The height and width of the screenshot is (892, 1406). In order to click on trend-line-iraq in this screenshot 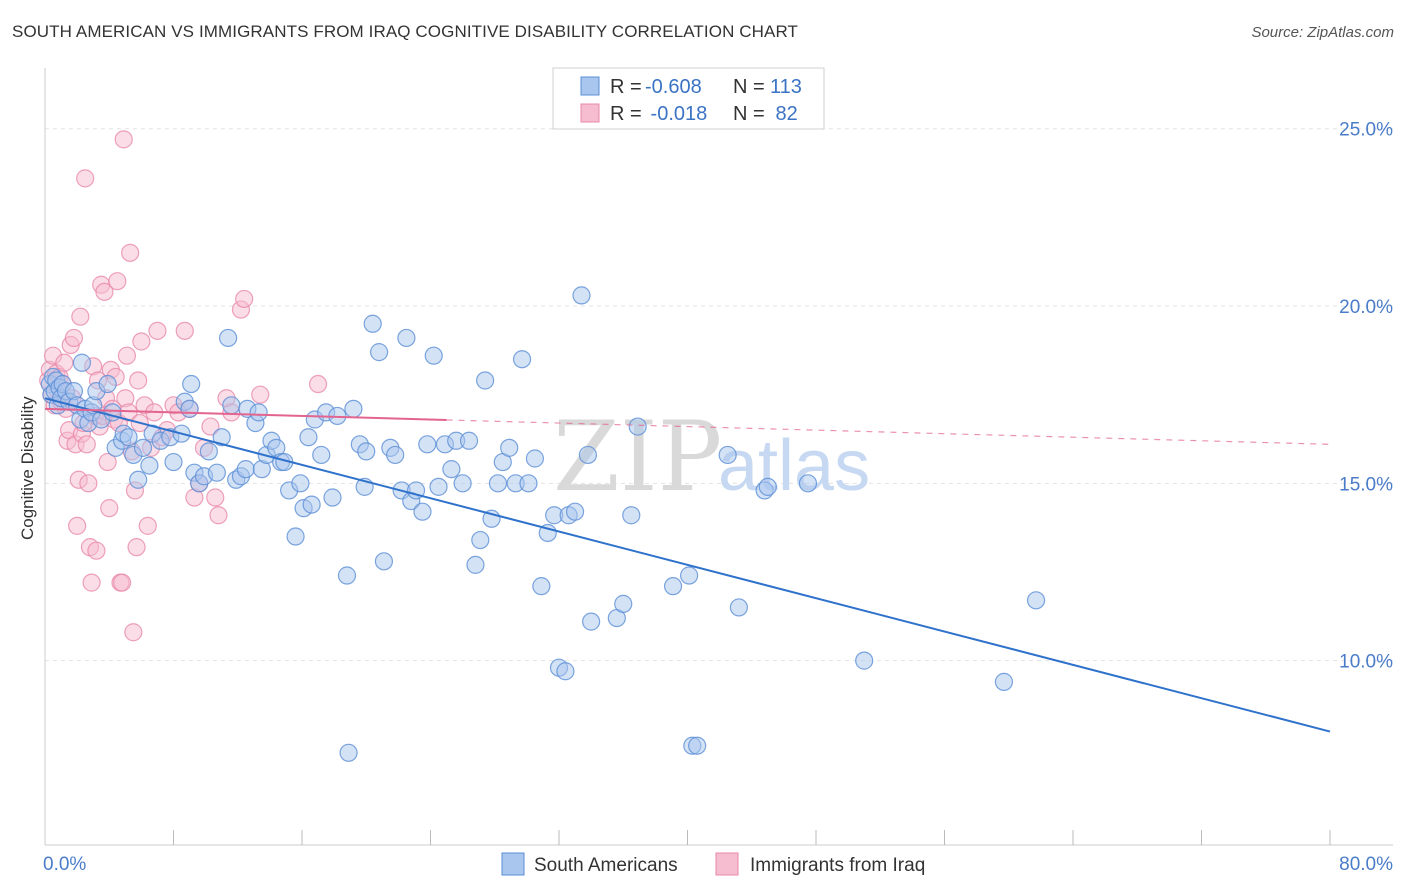, I will do `click(245, 414)`.